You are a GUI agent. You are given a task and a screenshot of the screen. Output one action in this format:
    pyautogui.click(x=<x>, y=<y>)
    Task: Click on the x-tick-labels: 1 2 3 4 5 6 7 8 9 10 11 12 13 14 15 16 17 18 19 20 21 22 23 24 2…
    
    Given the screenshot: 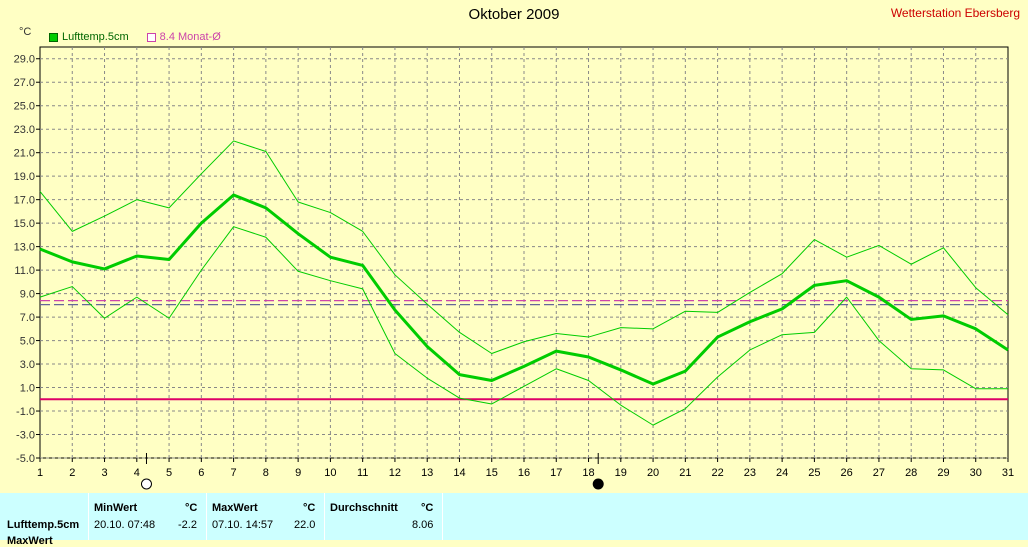 What is the action you would take?
    pyautogui.click(x=525, y=468)
    